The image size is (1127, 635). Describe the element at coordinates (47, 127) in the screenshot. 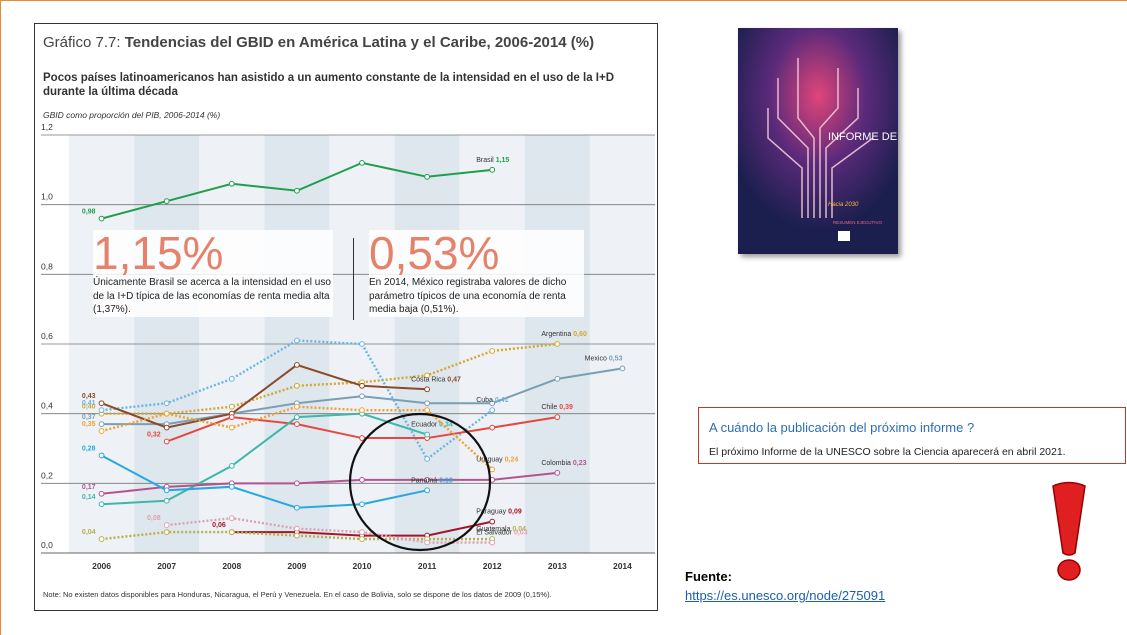

I see `y-tick-label: 1,2` at that location.